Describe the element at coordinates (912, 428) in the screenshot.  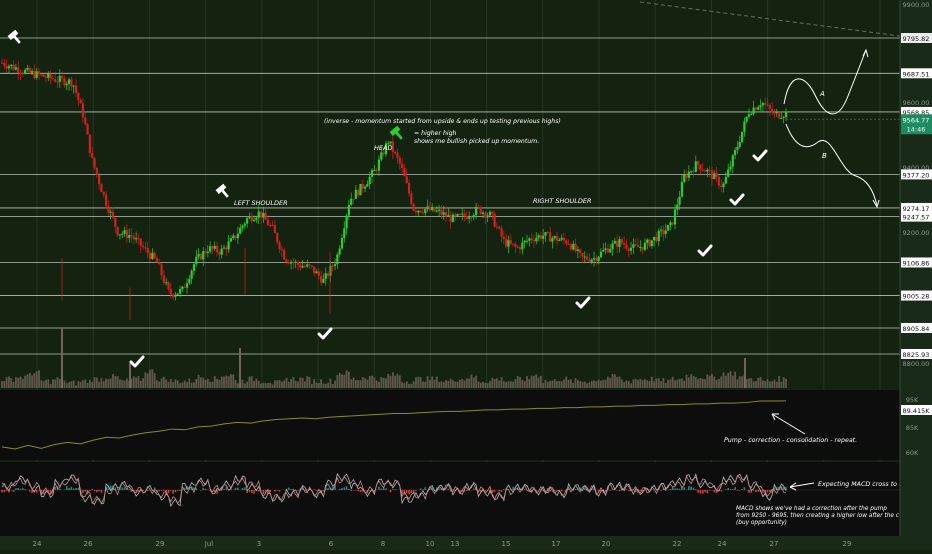
I see `indicator-axis-label: 85K` at that location.